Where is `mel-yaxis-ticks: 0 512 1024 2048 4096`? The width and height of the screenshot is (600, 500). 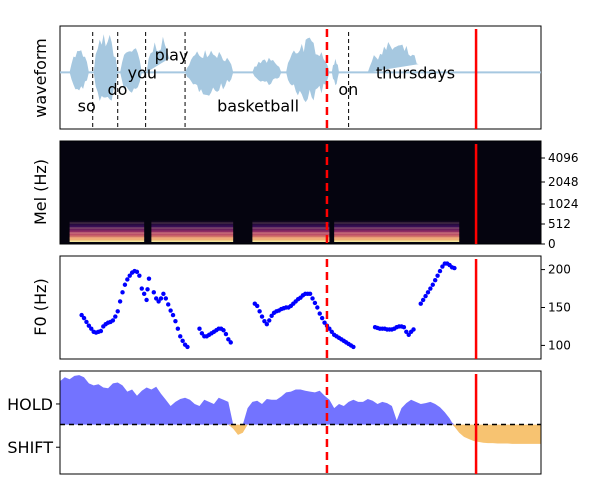
mel-yaxis-ticks: 0 512 1024 2048 4096 is located at coordinates (560, 201).